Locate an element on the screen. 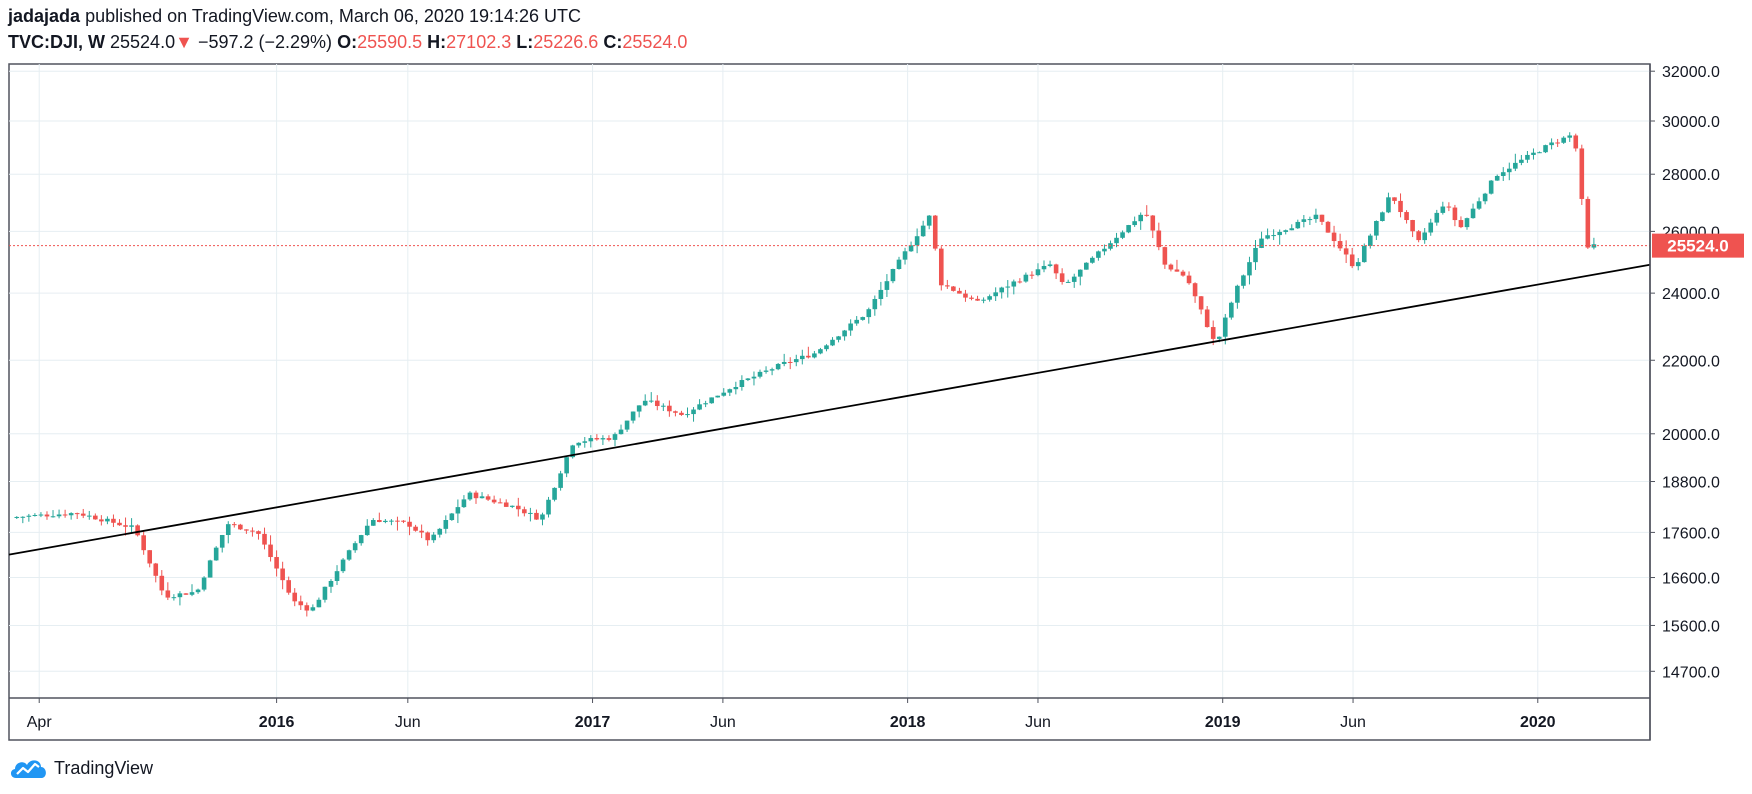  x-tick-label: 2018 is located at coordinates (908, 722).